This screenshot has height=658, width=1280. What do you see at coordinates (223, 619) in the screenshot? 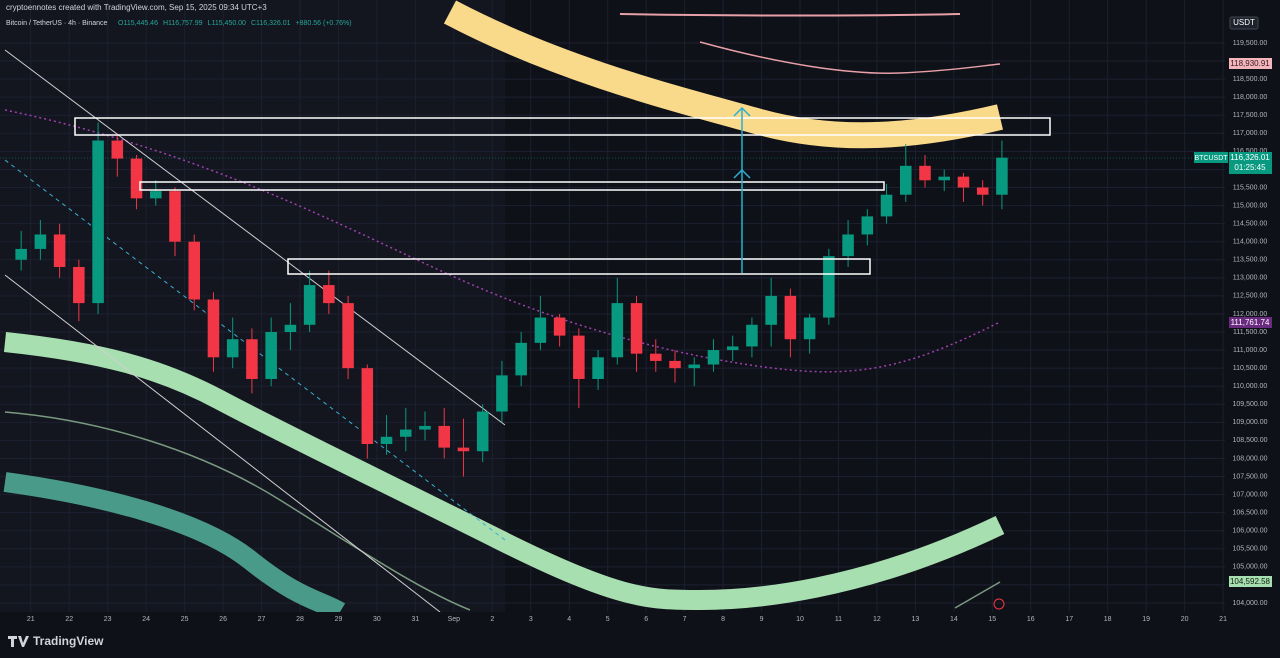
I see `x-tick-label: 26` at bounding box center [223, 619].